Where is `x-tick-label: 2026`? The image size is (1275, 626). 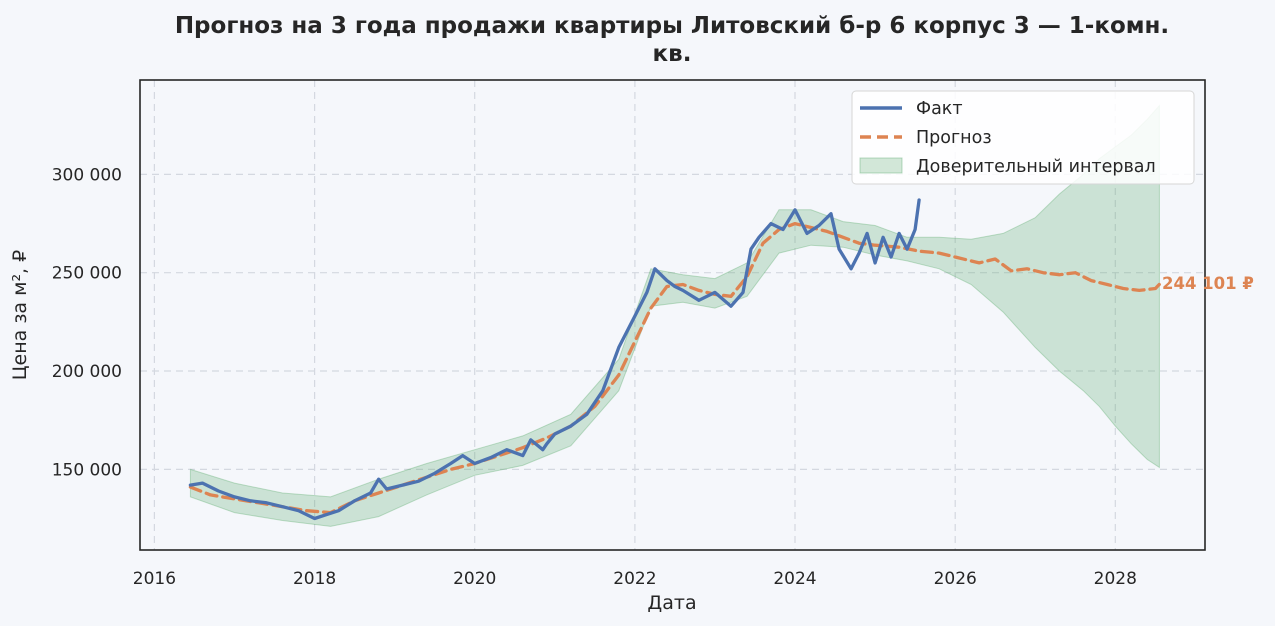 x-tick-label: 2026 is located at coordinates (955, 579).